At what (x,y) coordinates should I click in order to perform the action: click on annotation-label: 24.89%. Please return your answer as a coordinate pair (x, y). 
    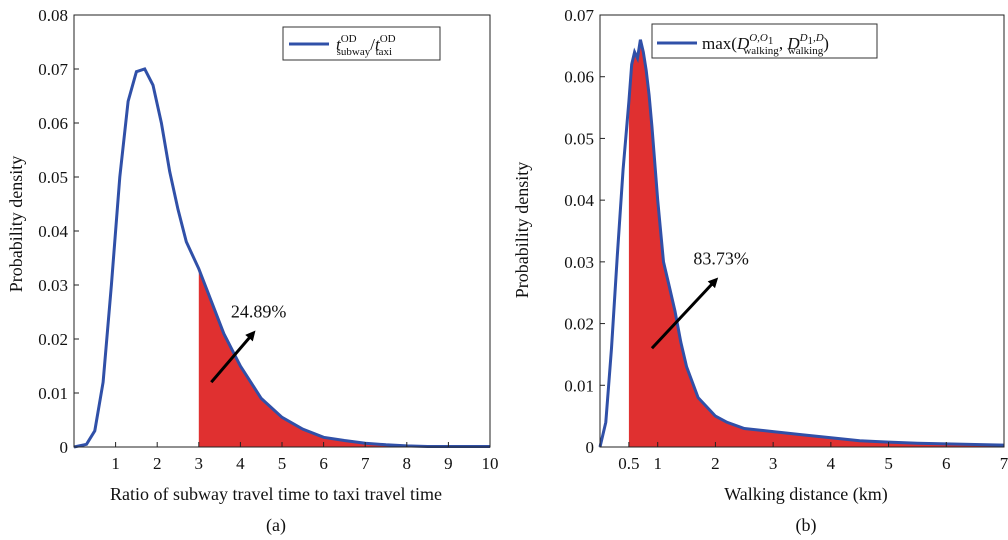
    Looking at the image, I should click on (259, 312).